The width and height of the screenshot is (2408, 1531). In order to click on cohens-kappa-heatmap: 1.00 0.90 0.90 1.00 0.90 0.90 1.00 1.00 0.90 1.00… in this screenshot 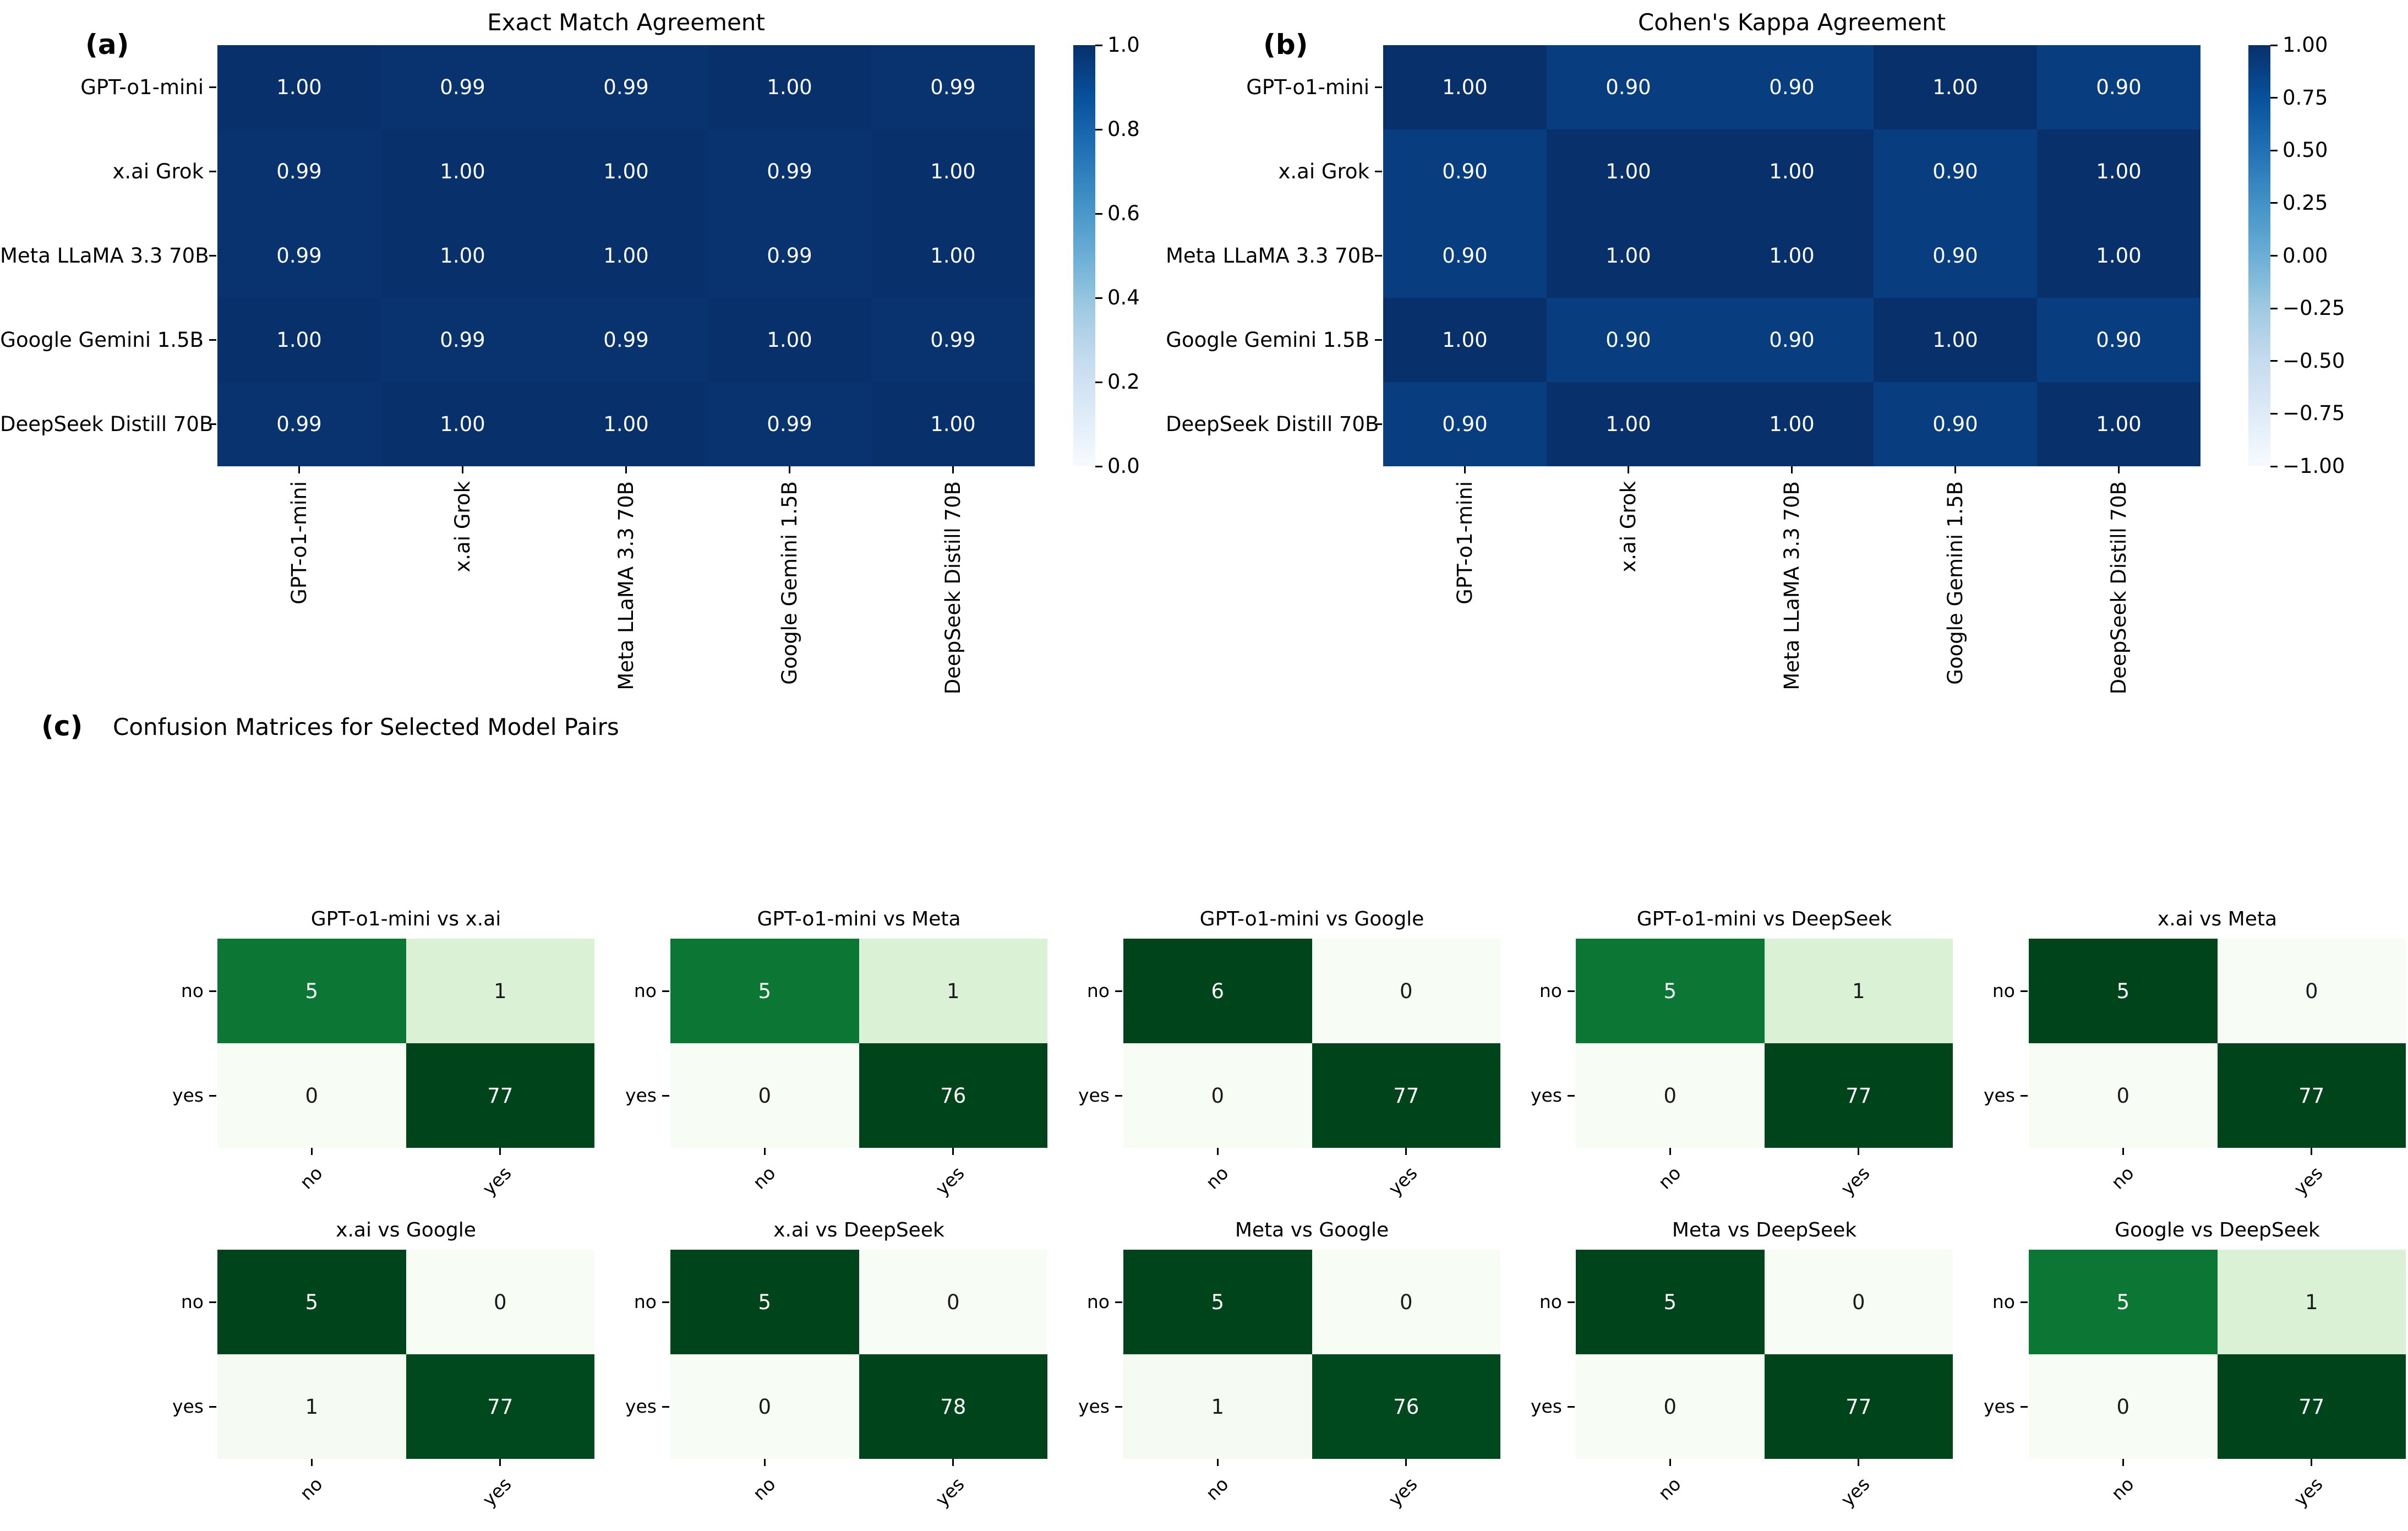, I will do `click(1791, 255)`.